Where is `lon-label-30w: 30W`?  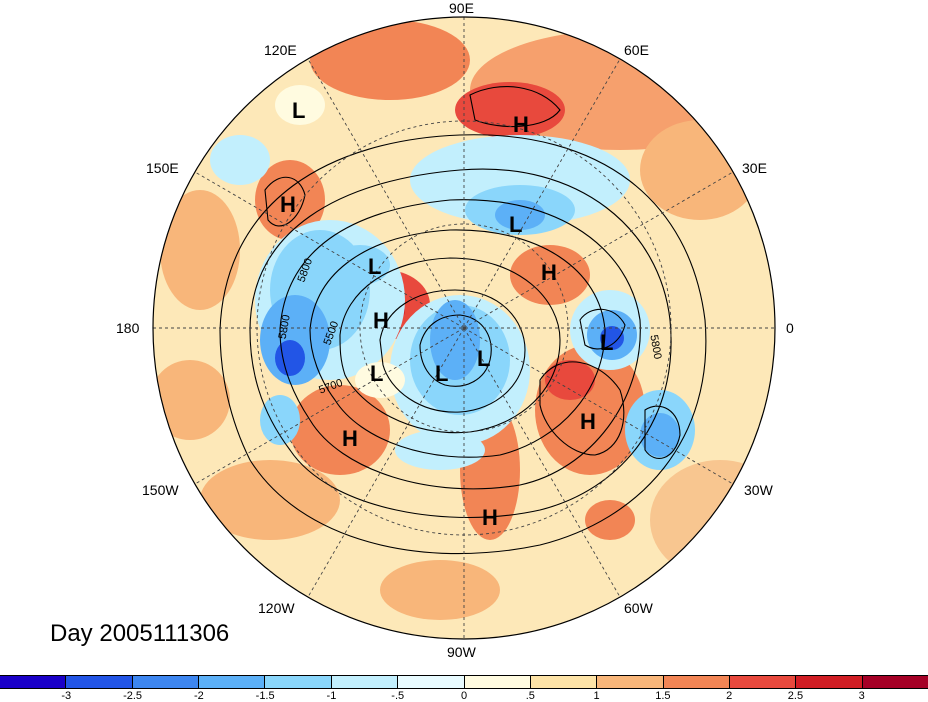 lon-label-30w: 30W is located at coordinates (758, 490).